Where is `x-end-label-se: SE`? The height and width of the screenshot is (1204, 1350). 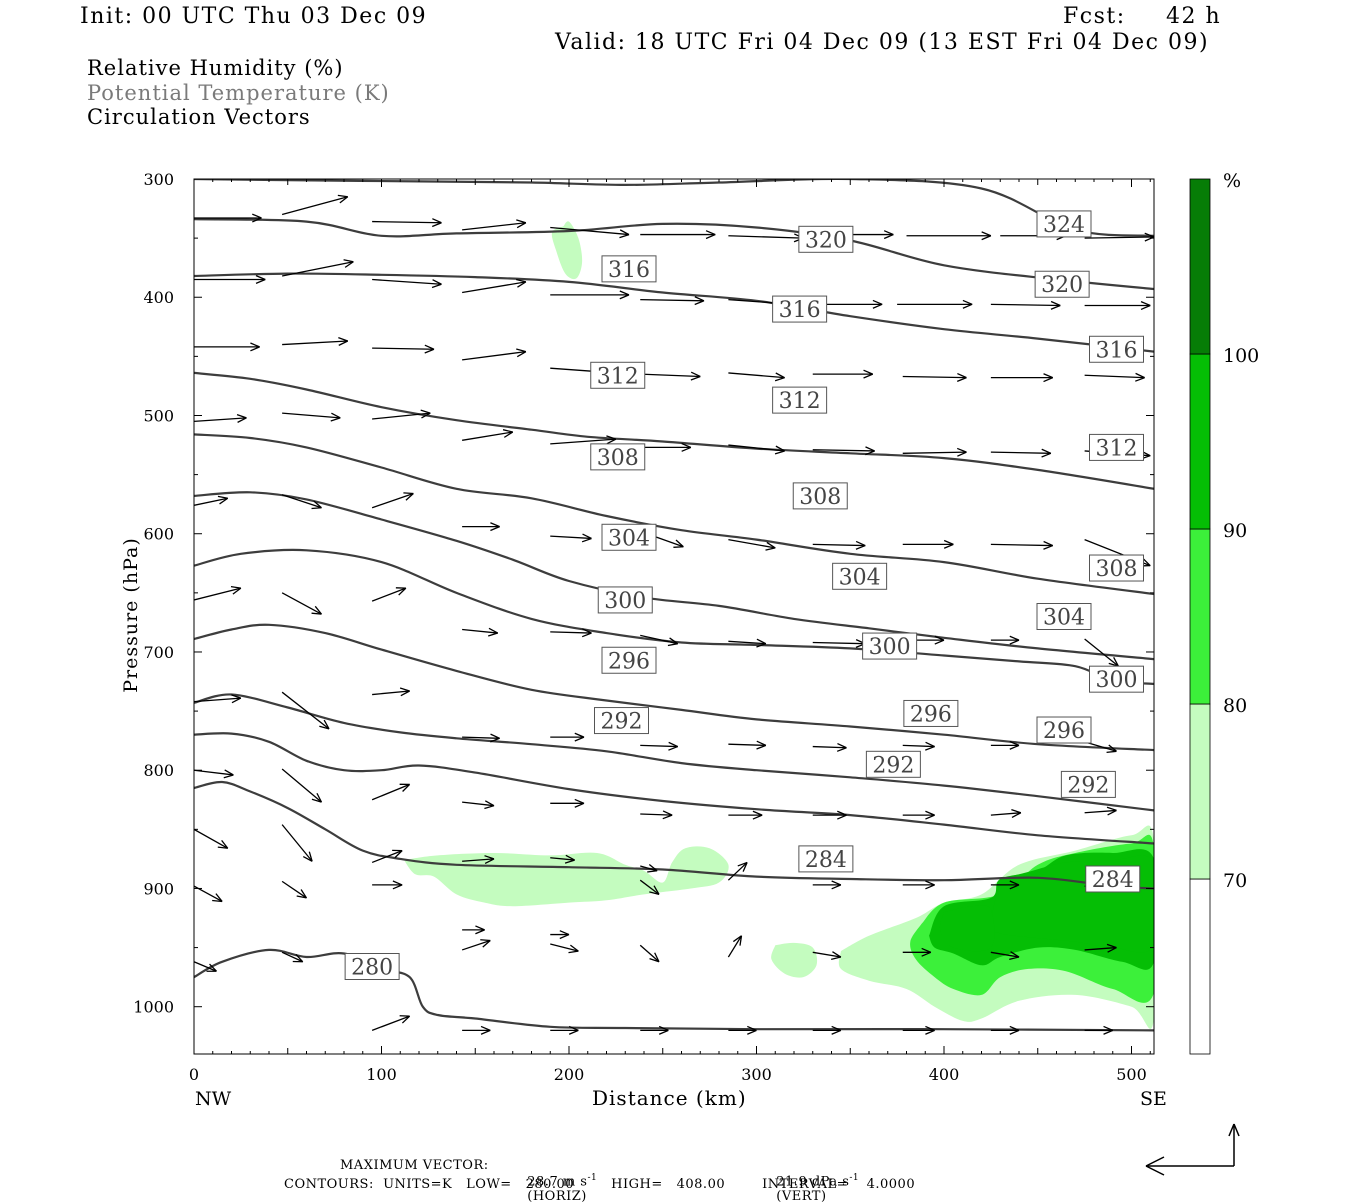 x-end-label-se: SE is located at coordinates (1153, 1099).